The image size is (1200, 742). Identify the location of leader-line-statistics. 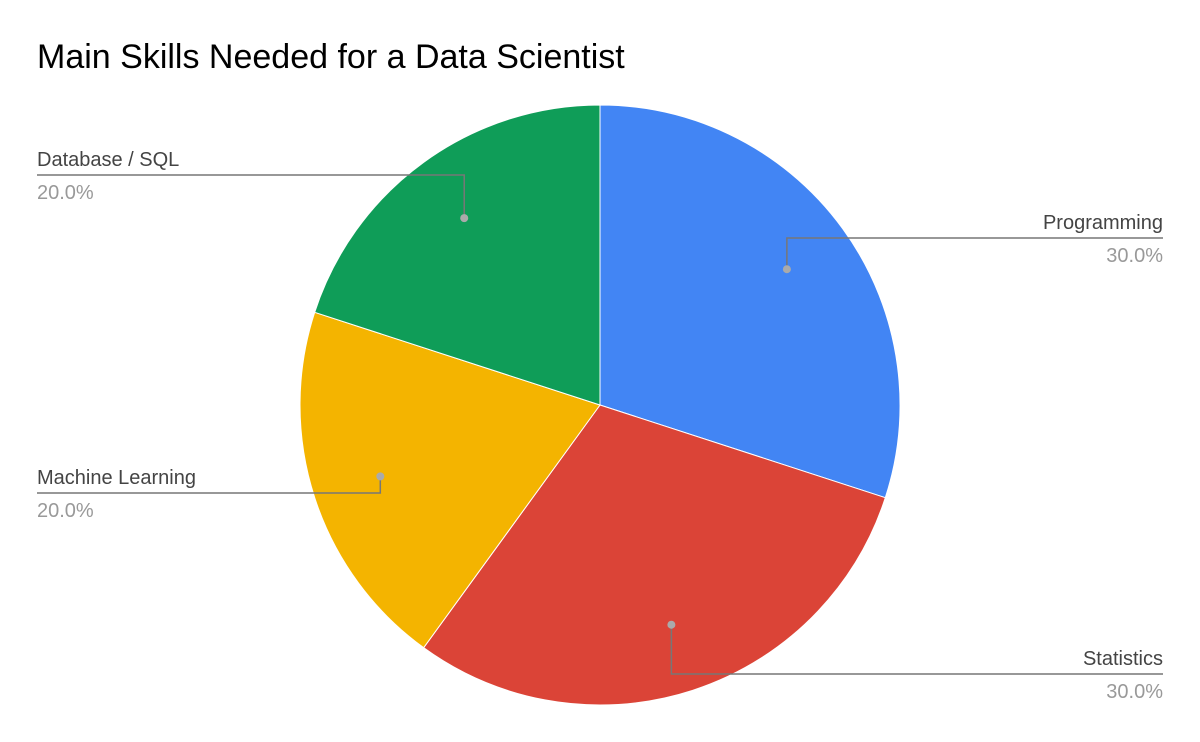
(916, 649).